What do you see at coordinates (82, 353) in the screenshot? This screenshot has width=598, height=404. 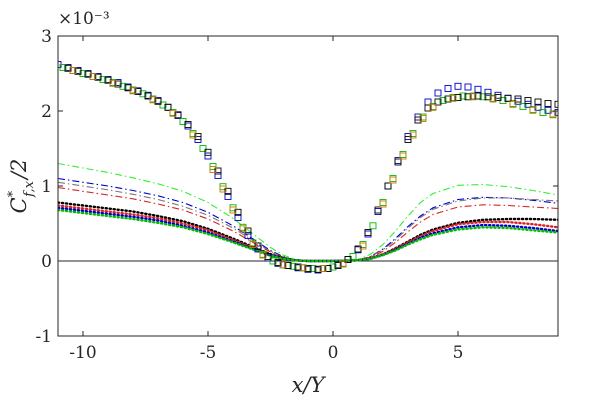 I see `x-tick-label: -10` at bounding box center [82, 353].